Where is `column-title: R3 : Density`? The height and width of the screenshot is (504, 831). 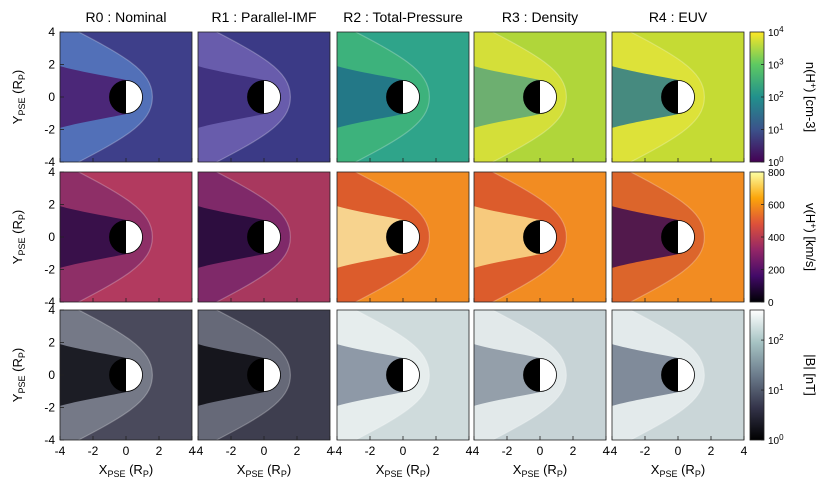 column-title: R3 : Density is located at coordinates (540, 17).